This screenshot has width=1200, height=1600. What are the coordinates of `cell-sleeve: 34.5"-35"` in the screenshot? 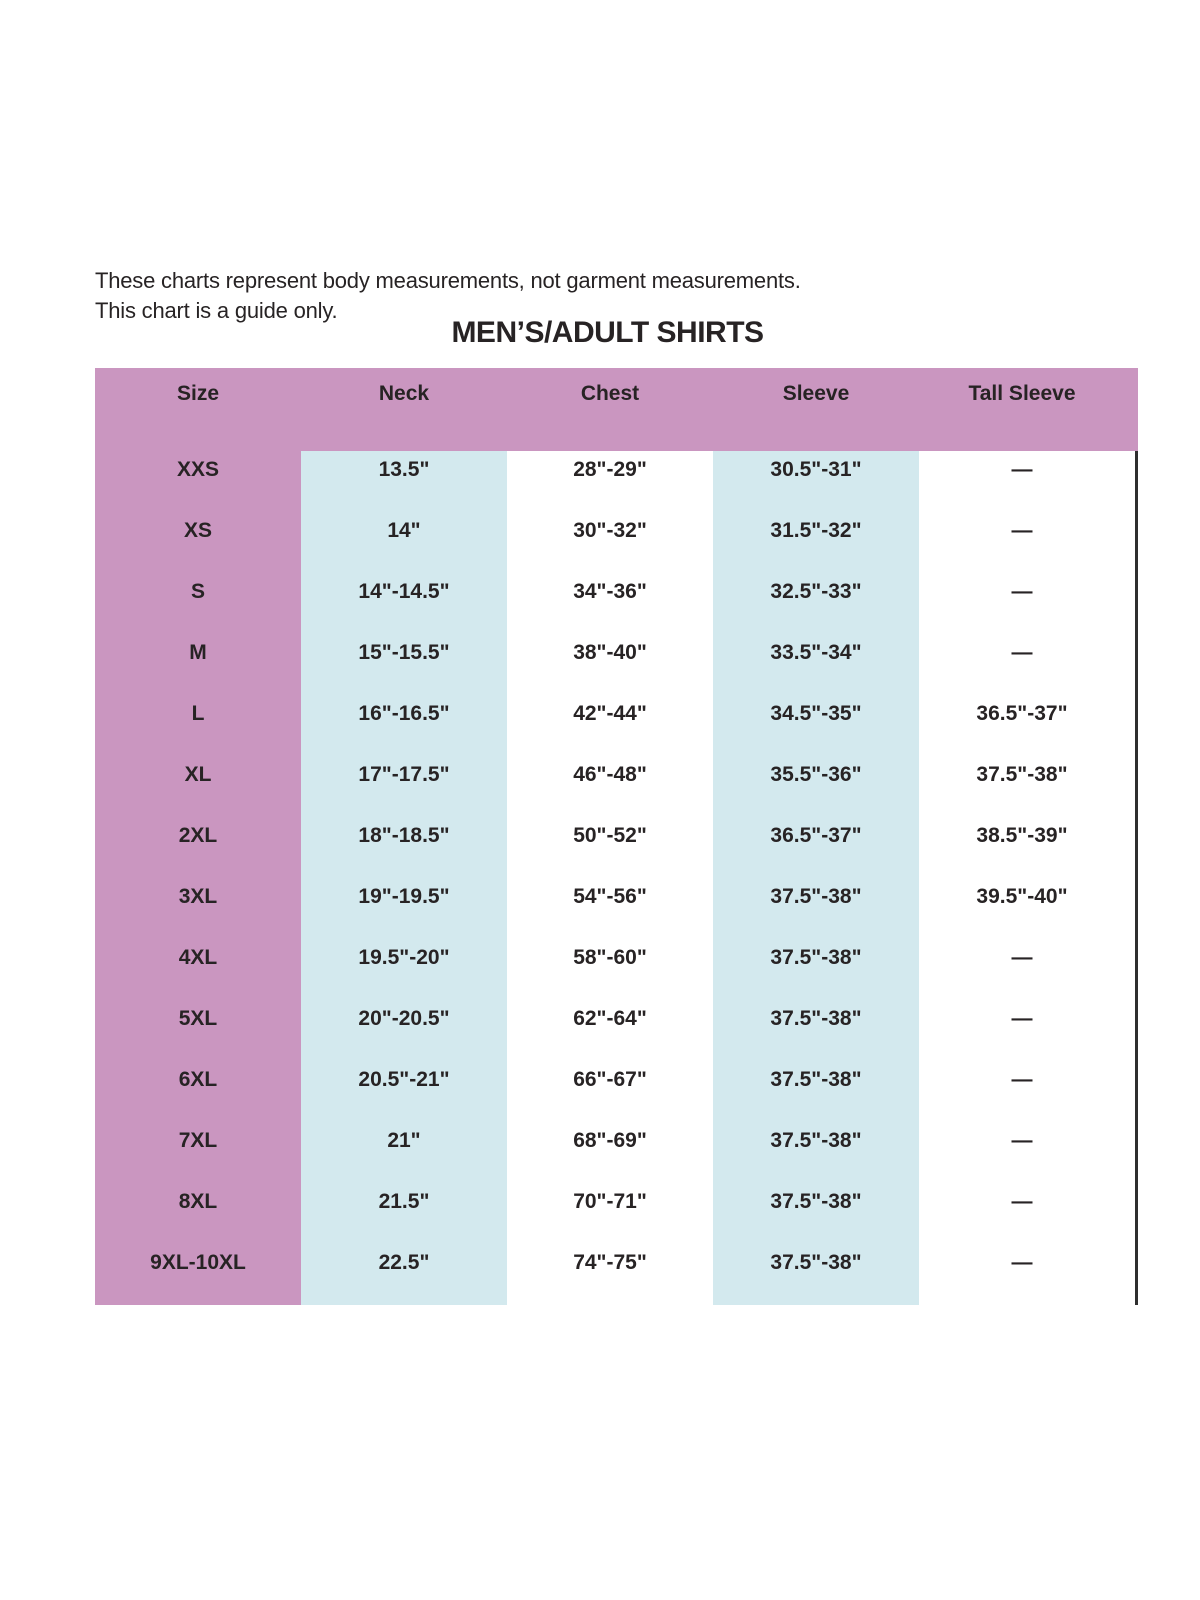 It's located at (816, 725).